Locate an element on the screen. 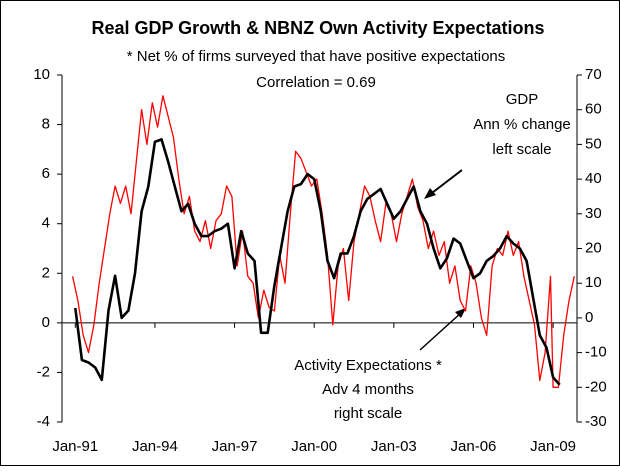 This screenshot has height=471, width=620. y2-tick-label: 70 is located at coordinates (593, 74).